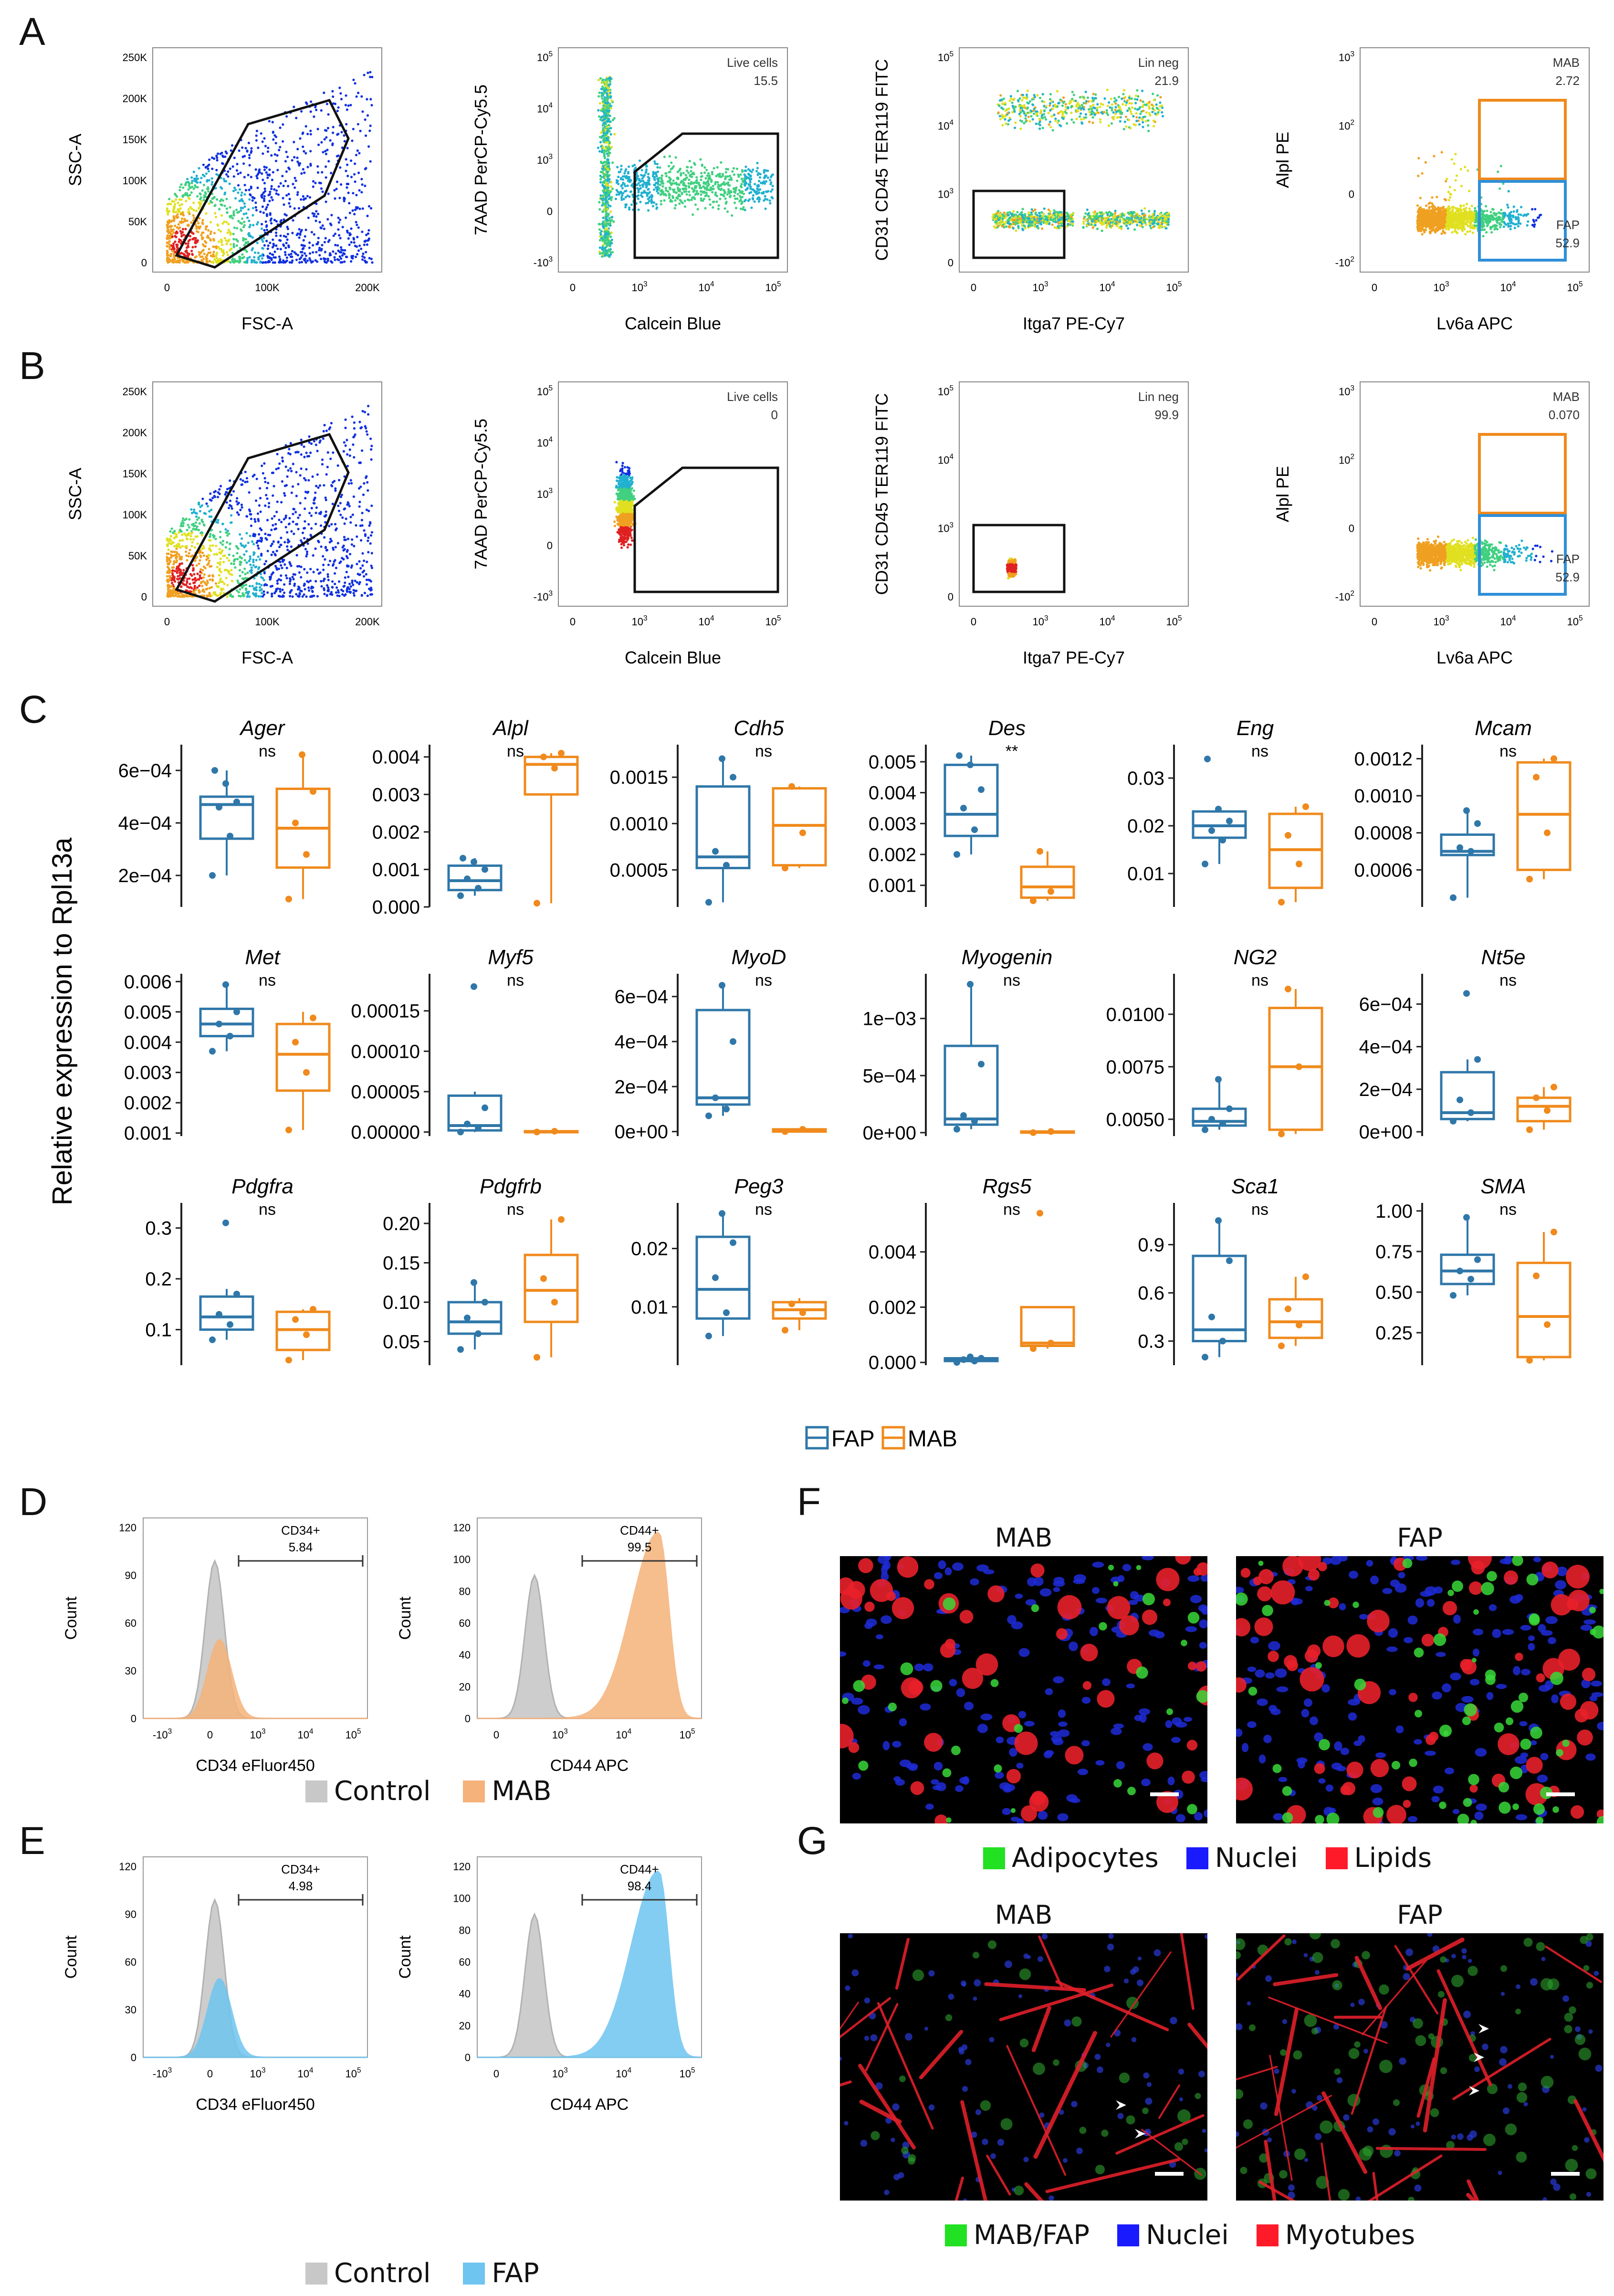 This screenshot has height=2296, width=1614. What do you see at coordinates (766, 81) in the screenshot?
I see `gate-value: 15.5` at bounding box center [766, 81].